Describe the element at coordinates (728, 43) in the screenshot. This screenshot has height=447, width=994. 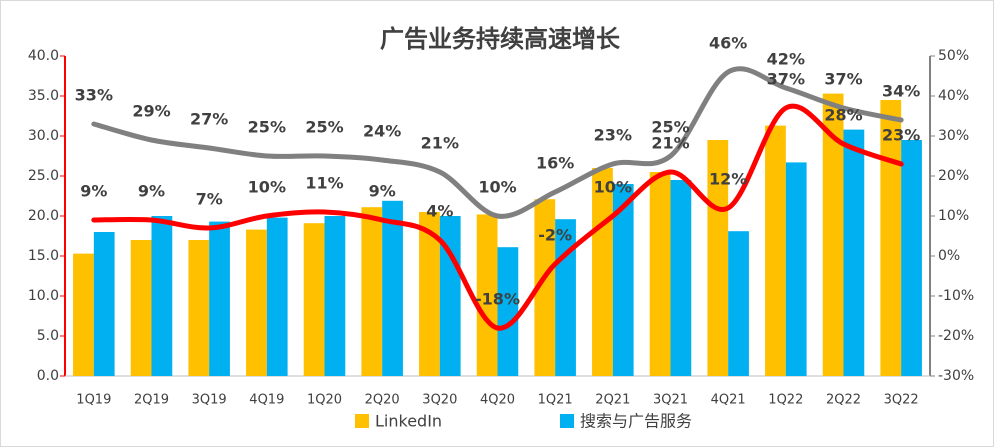
I see `data-label: 46%` at that location.